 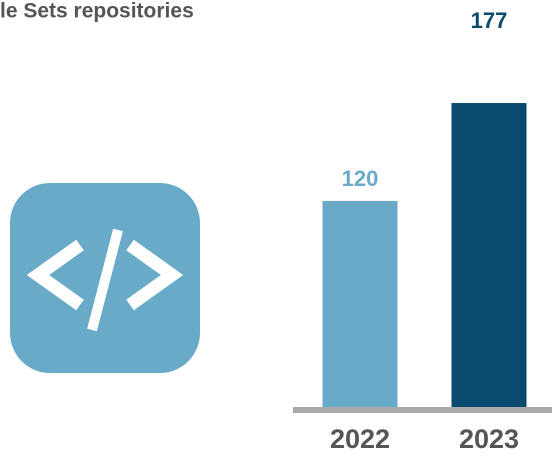 I want to click on chart-title: le Sets repositories, so click(x=97, y=11).